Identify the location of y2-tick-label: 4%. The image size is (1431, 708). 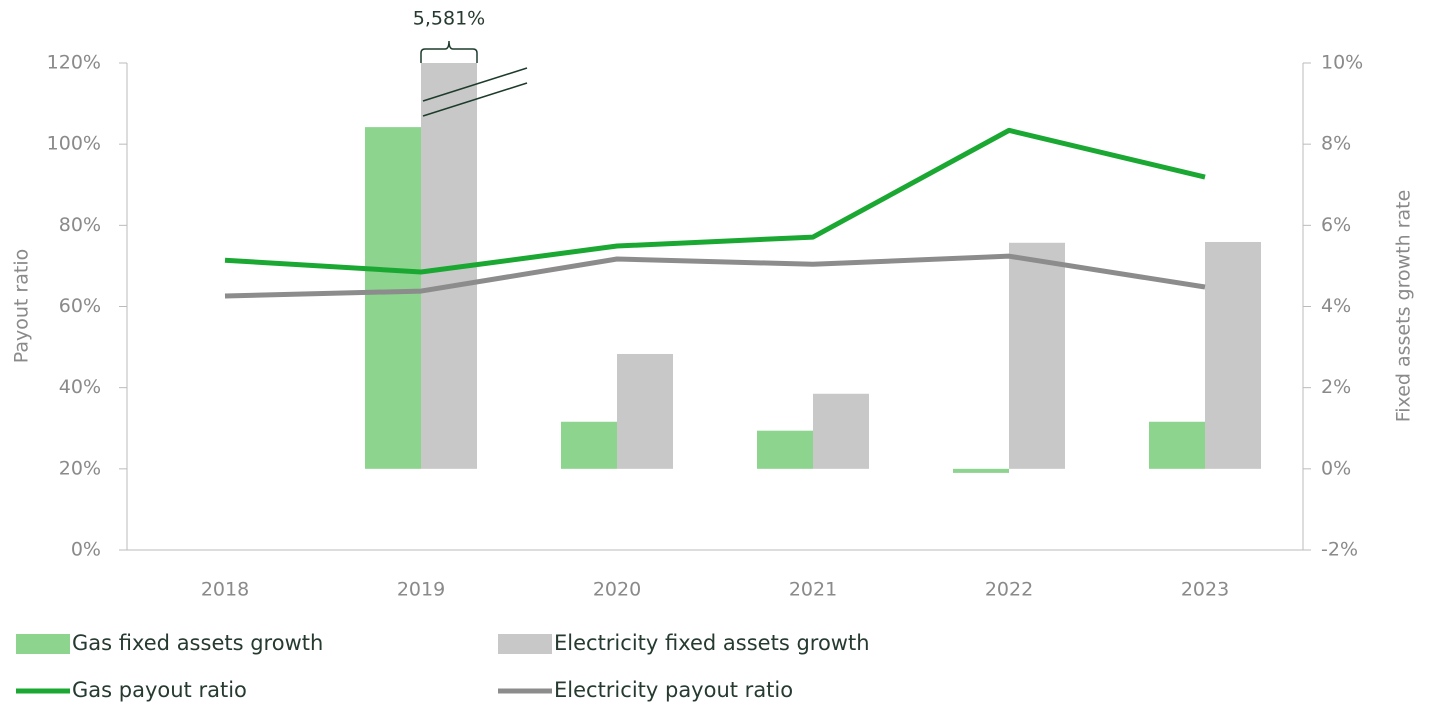
(1336, 306).